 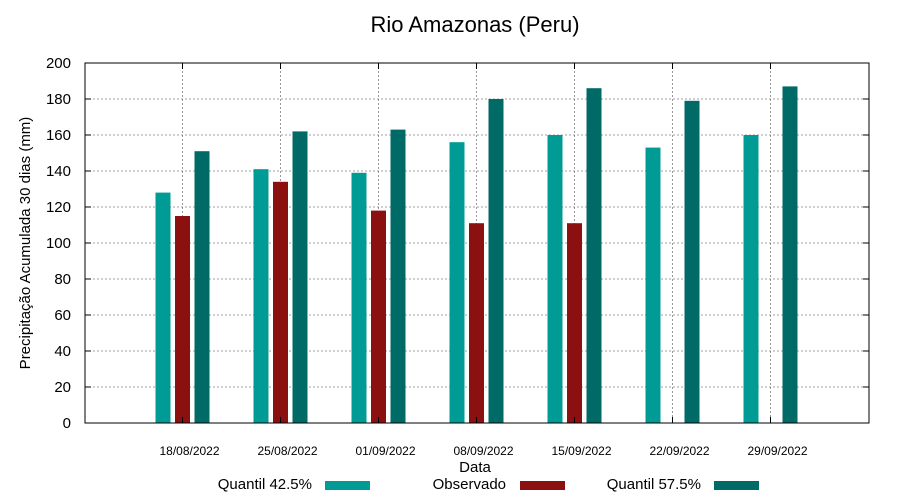 What do you see at coordinates (58, 171) in the screenshot?
I see `y-tick-label: 140` at bounding box center [58, 171].